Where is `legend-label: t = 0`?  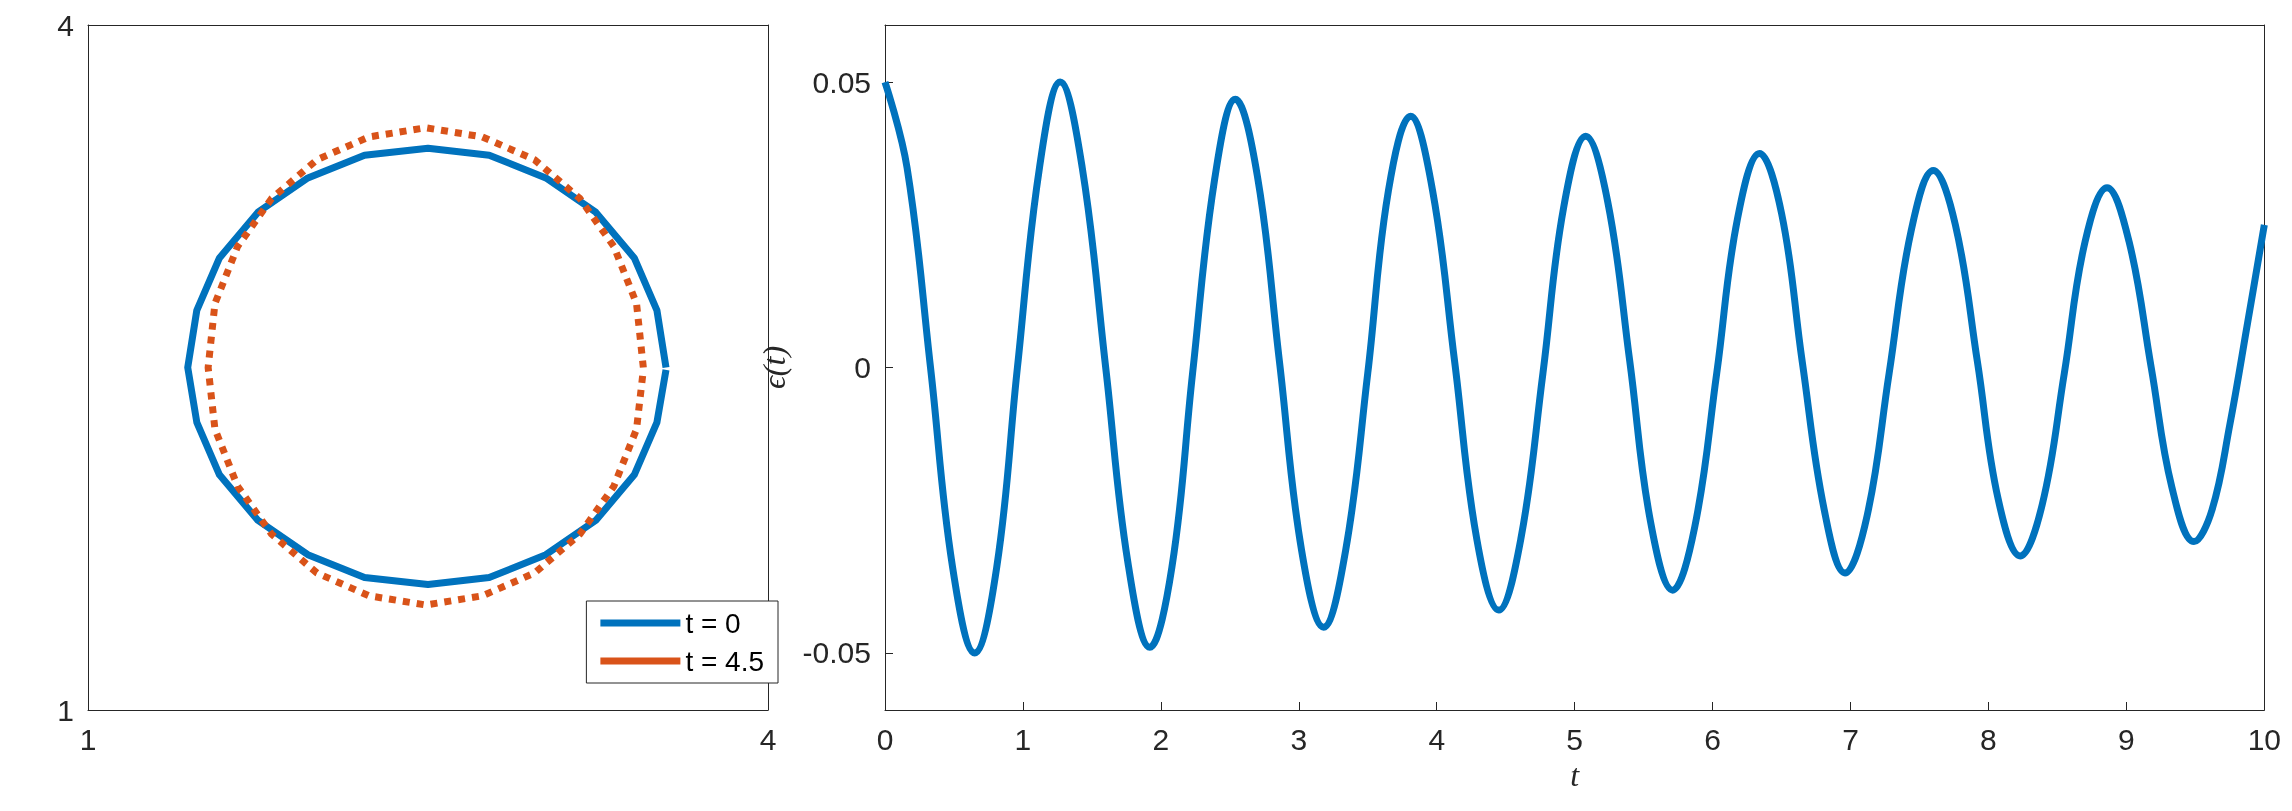 legend-label: t = 0 is located at coordinates (713, 623).